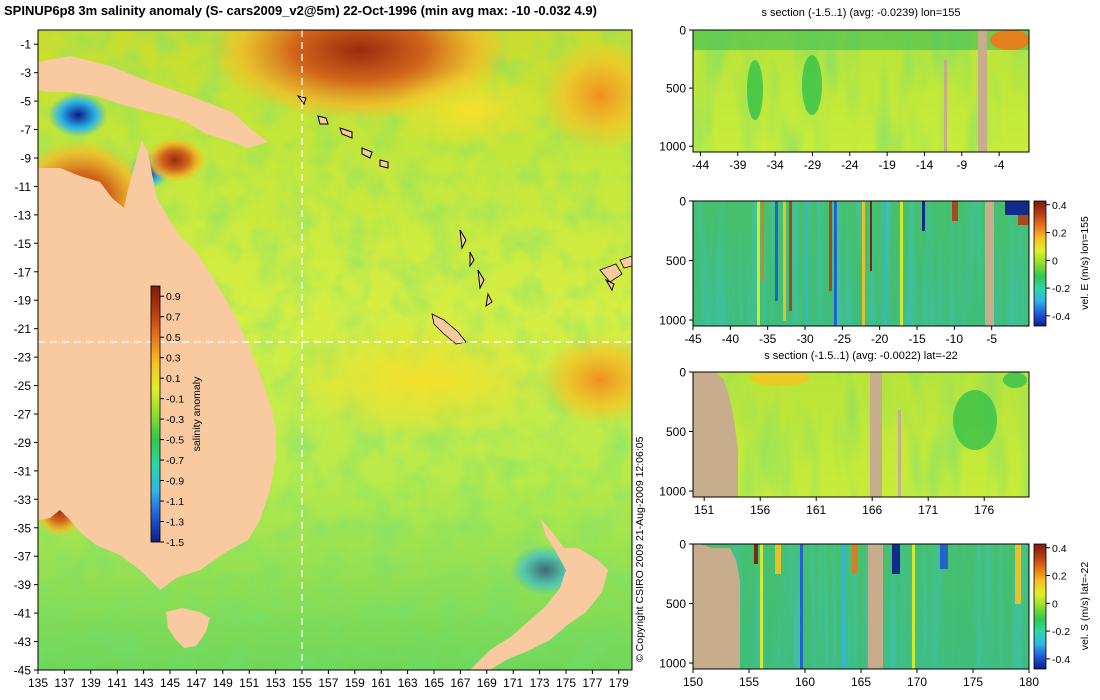 This screenshot has height=700, width=1100. Describe the element at coordinates (23, 187) in the screenshot. I see `y-tick-label: -11` at that location.